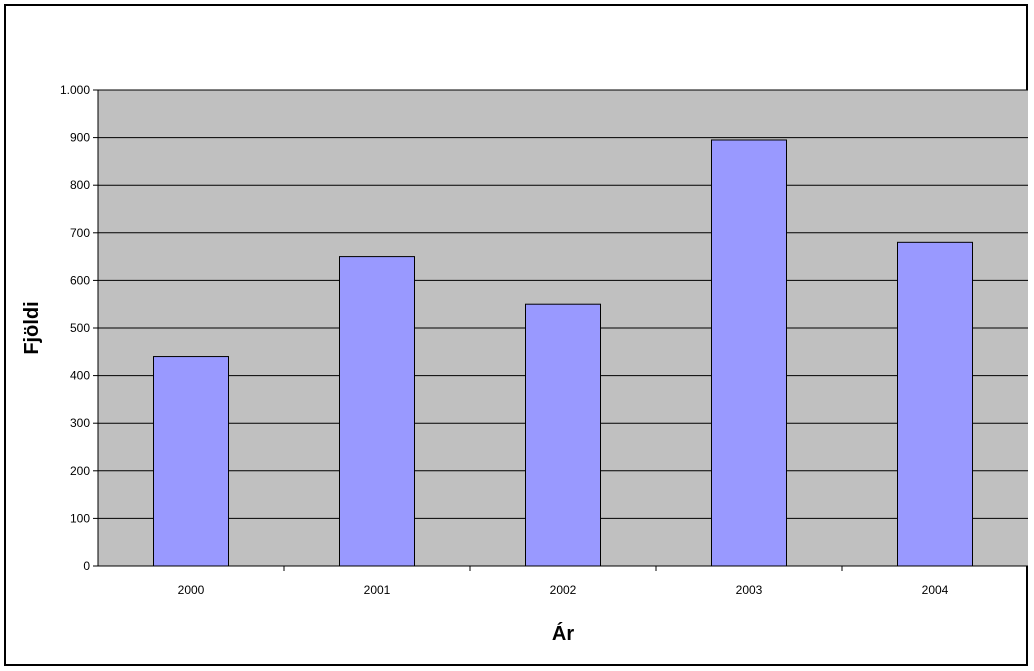 The image size is (1034, 671). I want to click on x-tick-label: 2000, so click(191, 590).